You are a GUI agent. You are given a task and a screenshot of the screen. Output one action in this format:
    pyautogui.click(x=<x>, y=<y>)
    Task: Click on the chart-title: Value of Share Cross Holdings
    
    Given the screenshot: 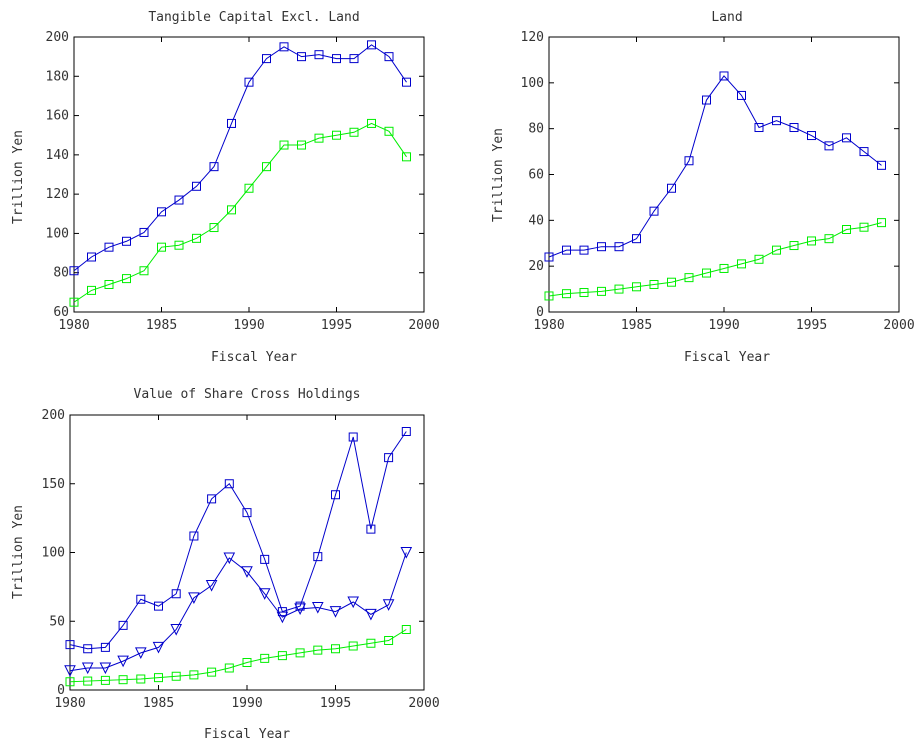 What is the action you would take?
    pyautogui.click(x=247, y=394)
    